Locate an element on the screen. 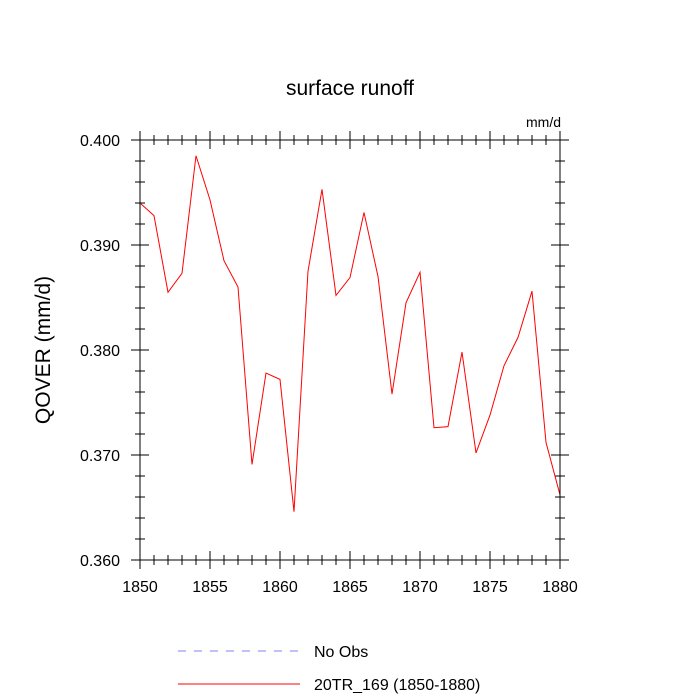 The height and width of the screenshot is (700, 700). units-label: mm/d is located at coordinates (543, 122).